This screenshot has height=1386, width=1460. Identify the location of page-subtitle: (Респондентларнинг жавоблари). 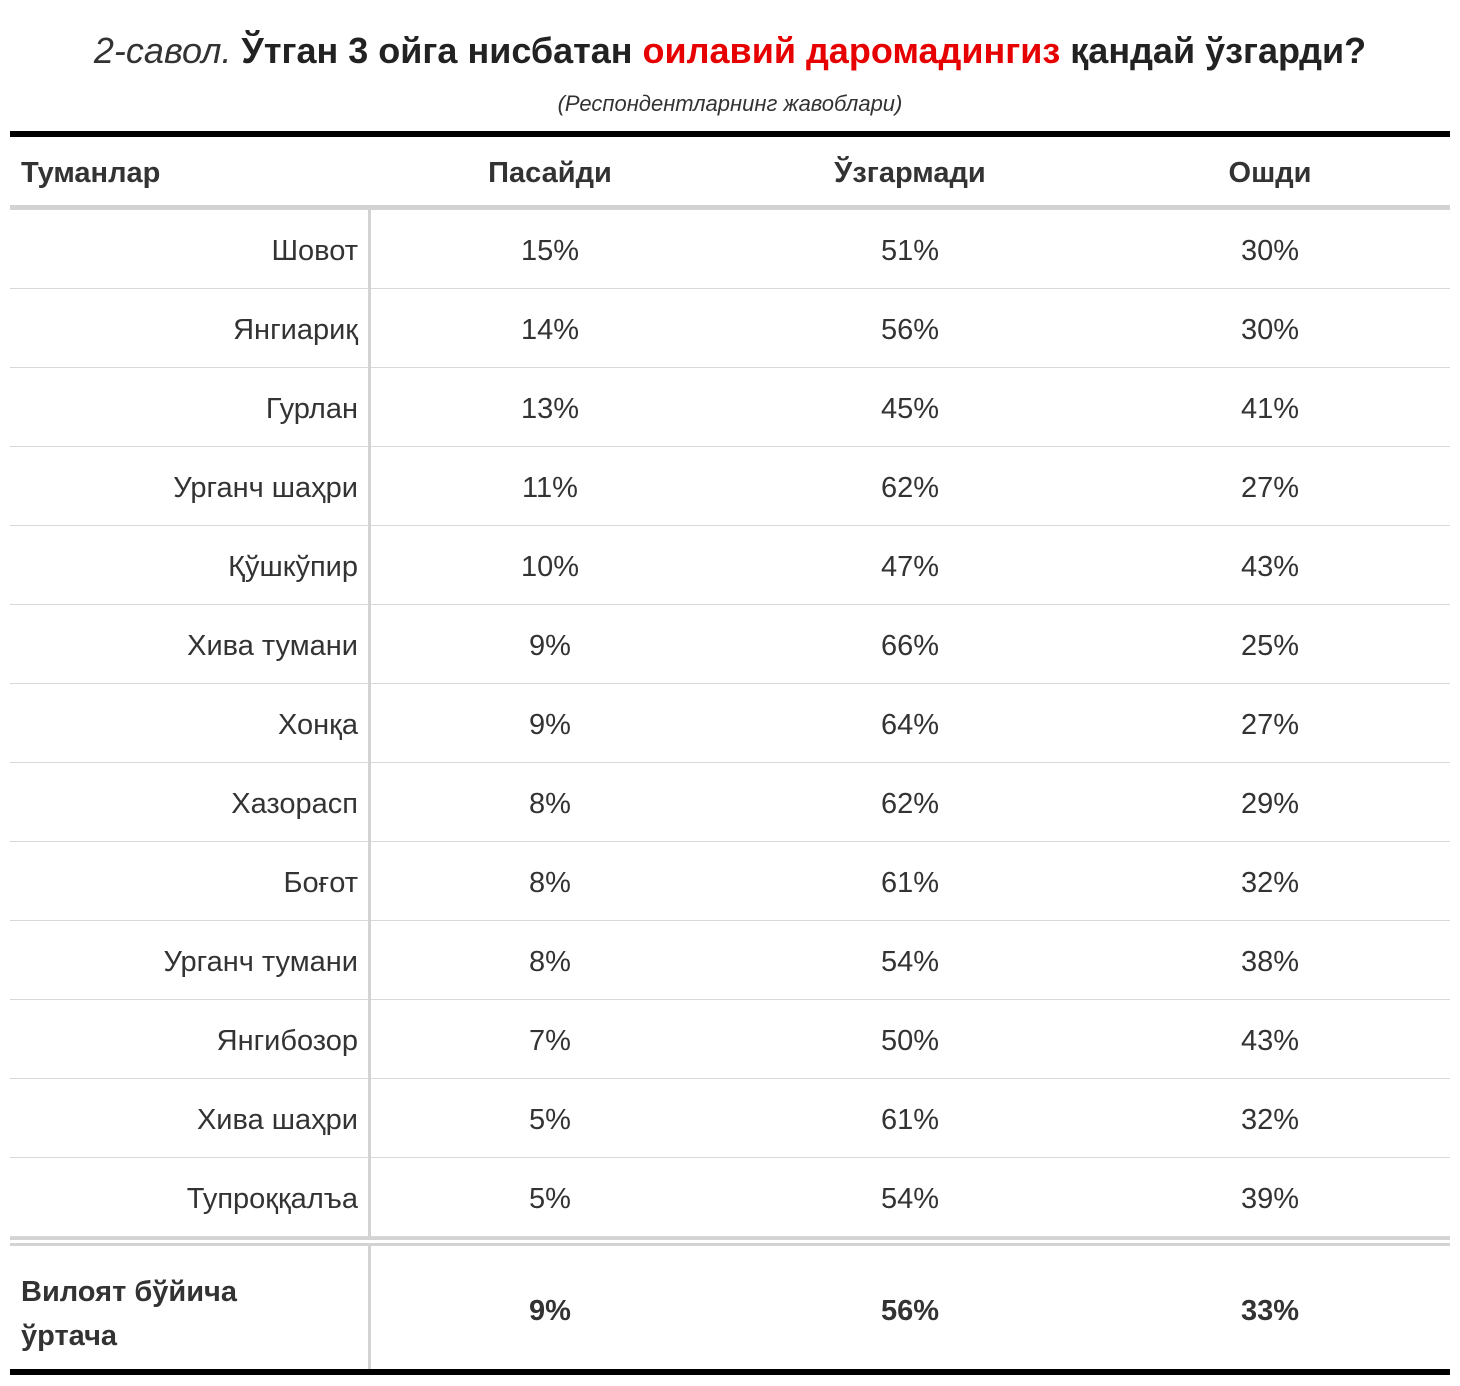
(730, 103).